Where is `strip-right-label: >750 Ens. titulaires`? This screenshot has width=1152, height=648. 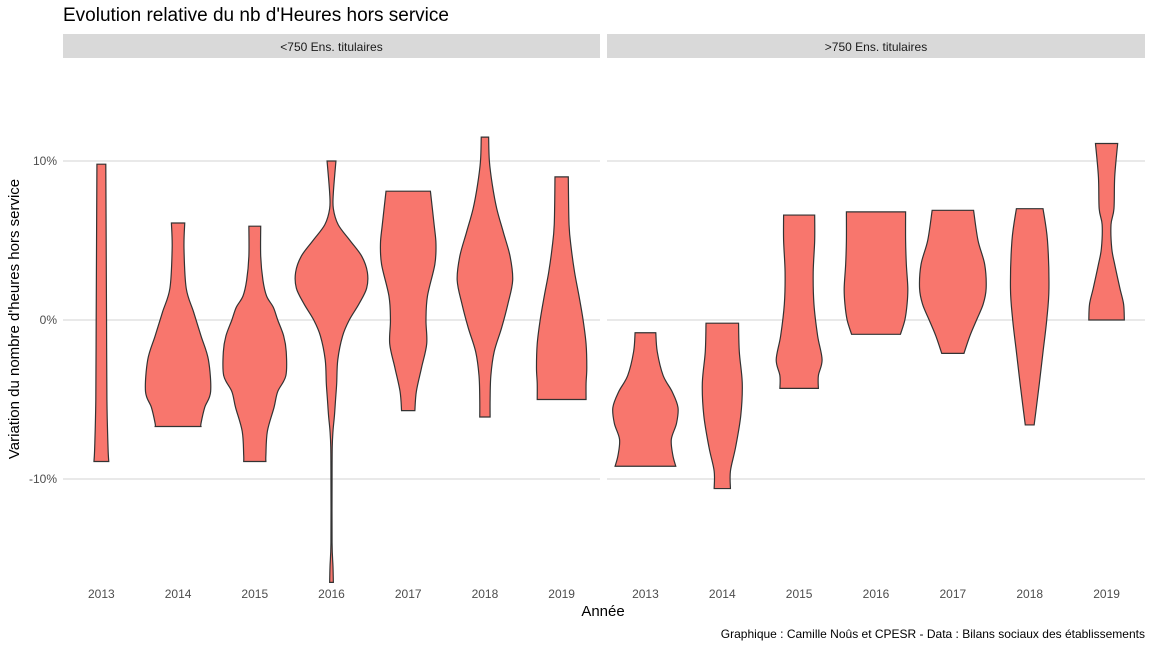
strip-right-label: >750 Ens. titulaires is located at coordinates (876, 47).